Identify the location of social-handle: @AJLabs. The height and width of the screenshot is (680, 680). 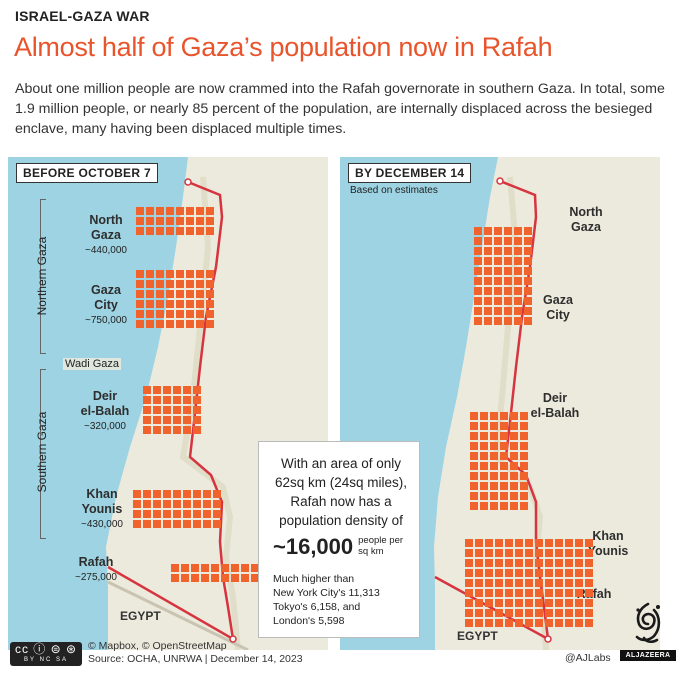
(588, 658).